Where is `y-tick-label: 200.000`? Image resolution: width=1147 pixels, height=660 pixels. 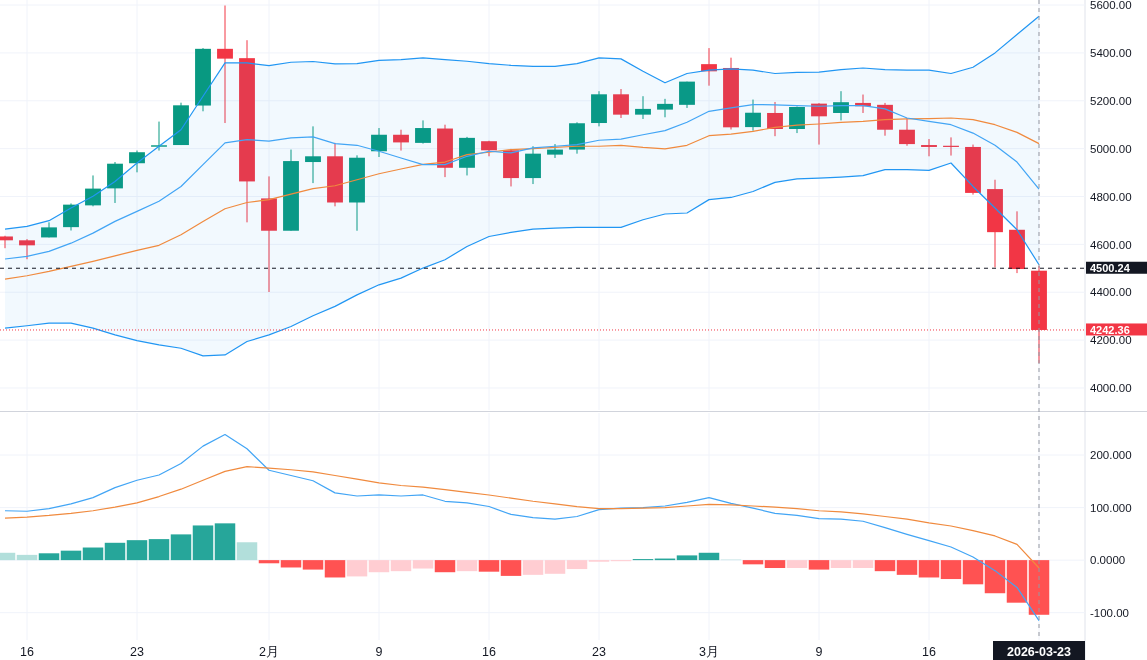
y-tick-label: 200.000 is located at coordinates (1111, 455).